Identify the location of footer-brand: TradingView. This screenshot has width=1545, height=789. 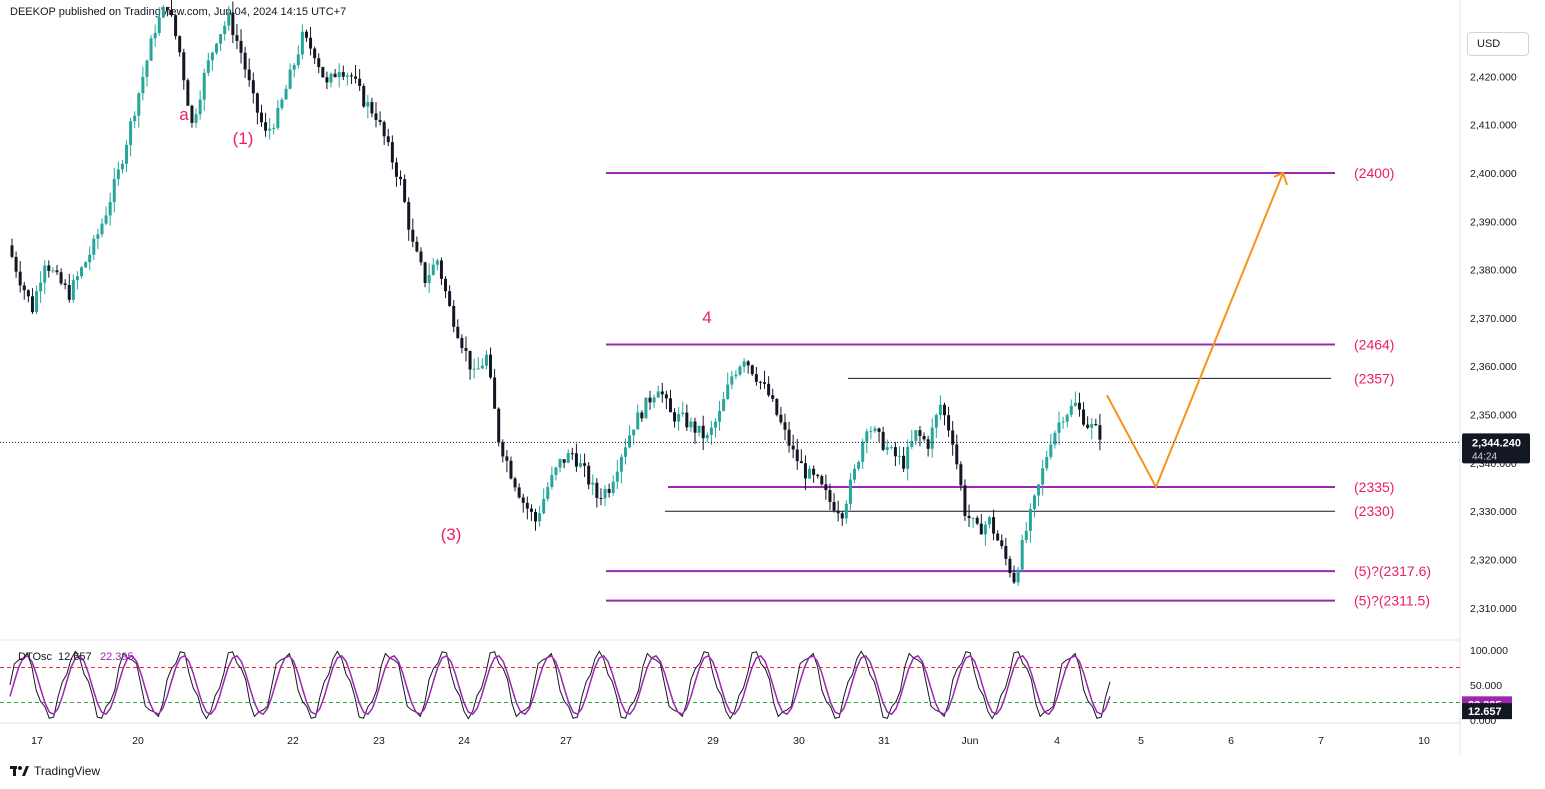
(55, 771).